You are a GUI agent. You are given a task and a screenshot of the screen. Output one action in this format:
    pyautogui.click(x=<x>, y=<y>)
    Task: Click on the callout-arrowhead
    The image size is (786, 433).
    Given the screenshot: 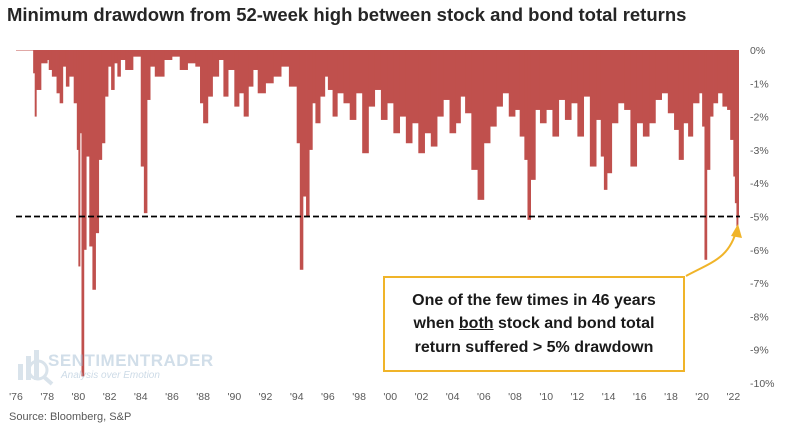 What is the action you would take?
    pyautogui.click(x=736, y=231)
    